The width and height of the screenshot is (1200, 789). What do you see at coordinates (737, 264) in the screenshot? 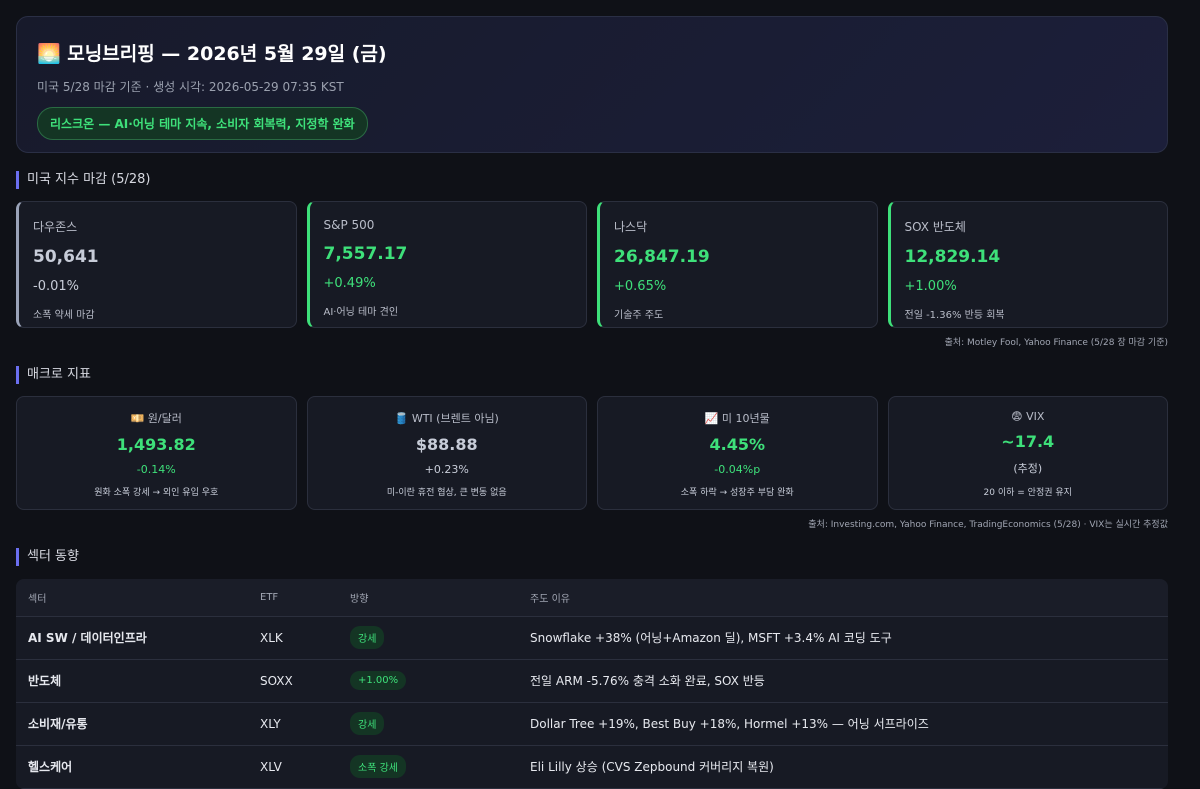
I see `index-card: 나스닥 26,847.19 +0.65% 기술주 주도` at bounding box center [737, 264].